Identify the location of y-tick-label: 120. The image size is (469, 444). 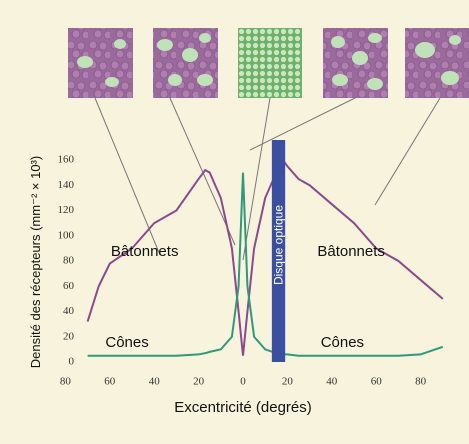
(66, 210).